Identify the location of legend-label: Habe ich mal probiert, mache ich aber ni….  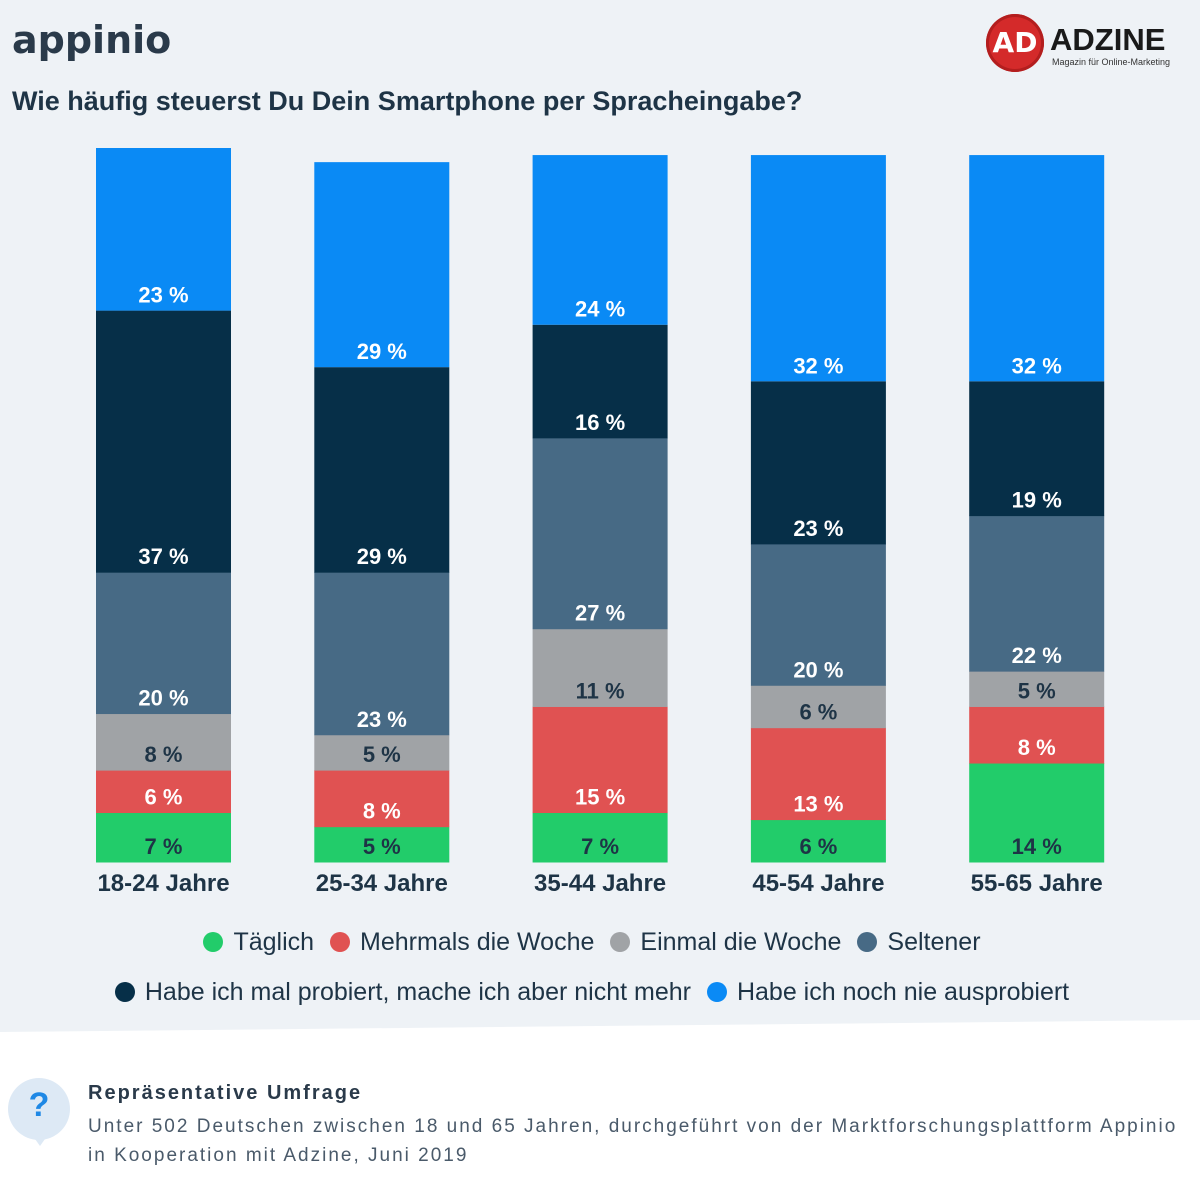
(417, 992).